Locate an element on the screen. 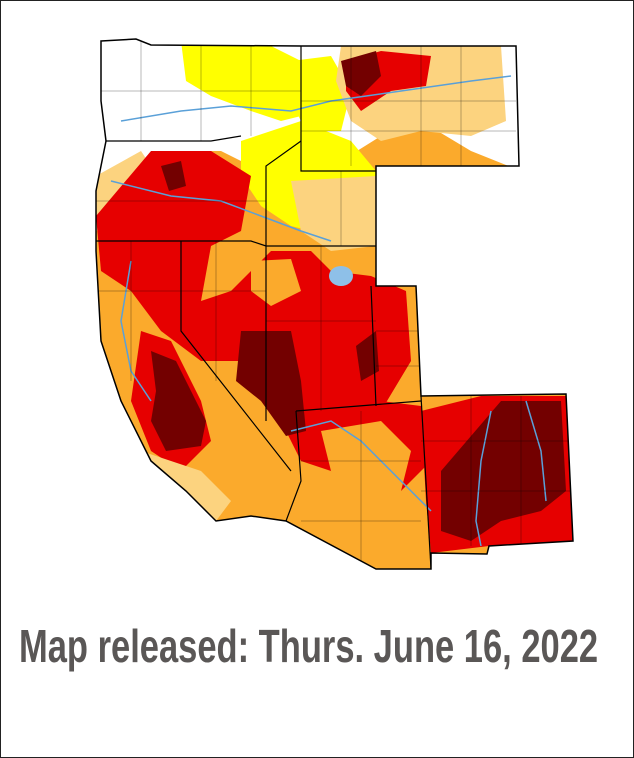 The height and width of the screenshot is (758, 634). caption: Map released: Thurs. June 16, 2022 is located at coordinates (309, 646).